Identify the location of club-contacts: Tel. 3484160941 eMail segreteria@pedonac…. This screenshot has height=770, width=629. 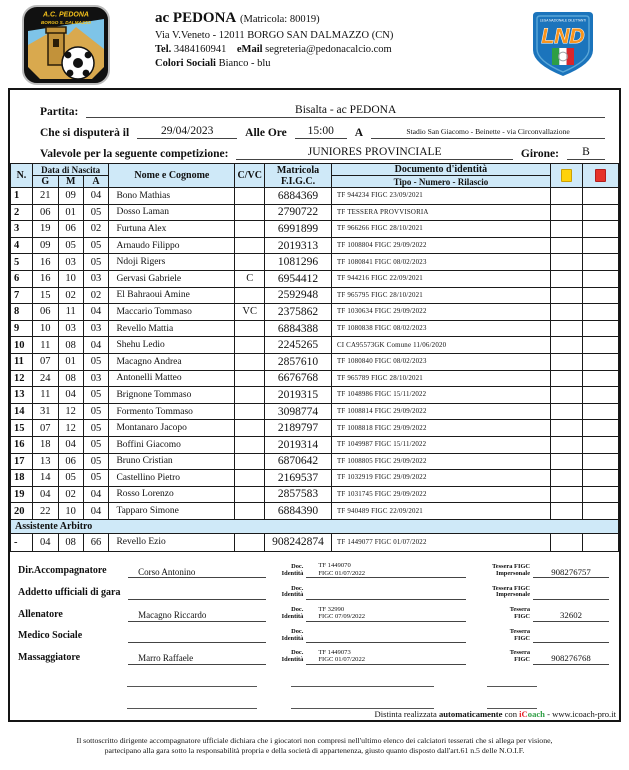
(274, 50).